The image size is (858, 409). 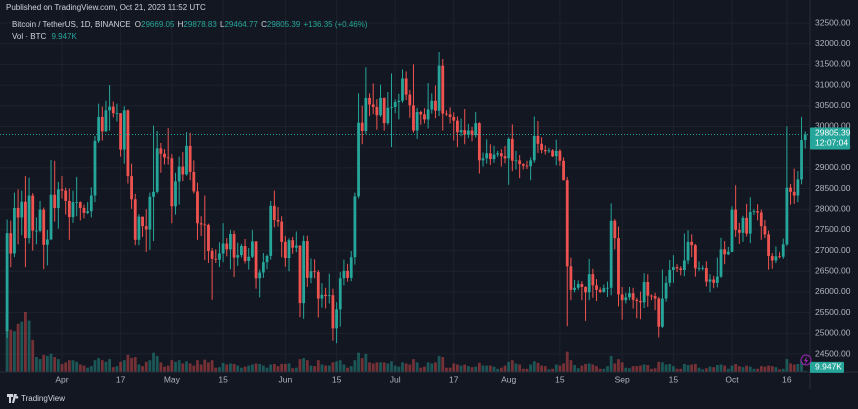 What do you see at coordinates (43, 398) in the screenshot?
I see `brand: TradingView` at bounding box center [43, 398].